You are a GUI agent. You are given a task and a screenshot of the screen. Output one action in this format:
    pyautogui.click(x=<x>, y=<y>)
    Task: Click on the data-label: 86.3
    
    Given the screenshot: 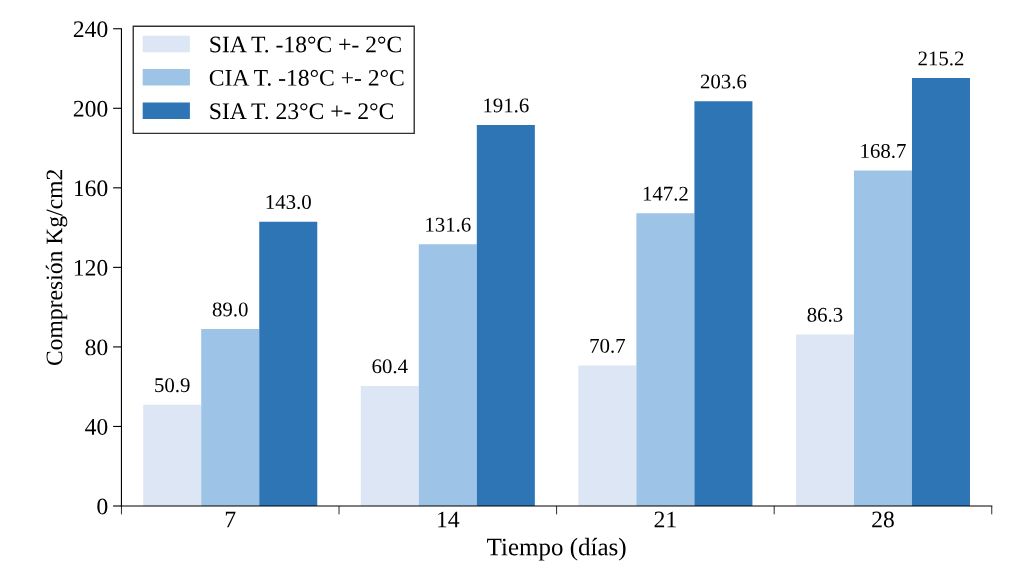 What is the action you would take?
    pyautogui.click(x=825, y=314)
    